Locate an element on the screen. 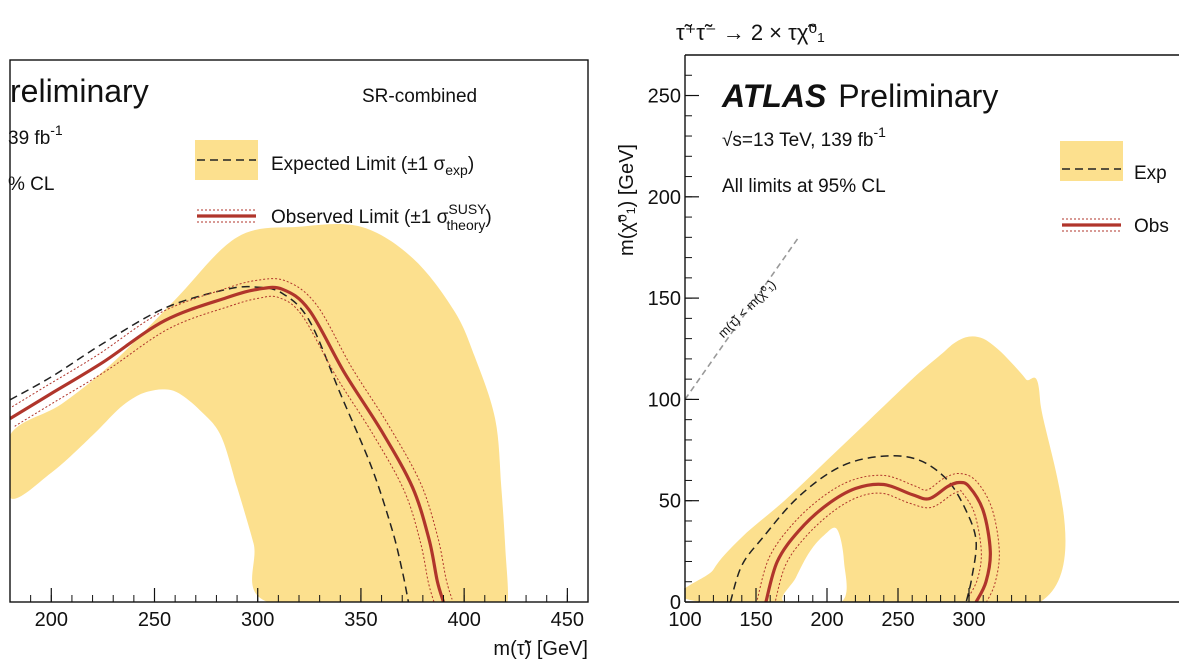  left-lumi-value: 39 fb is located at coordinates (29, 138).